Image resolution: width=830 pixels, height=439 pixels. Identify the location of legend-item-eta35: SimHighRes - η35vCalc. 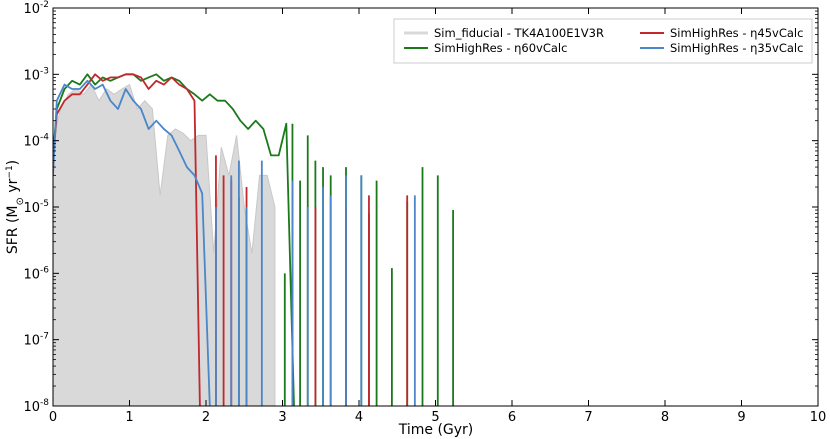
(721, 48).